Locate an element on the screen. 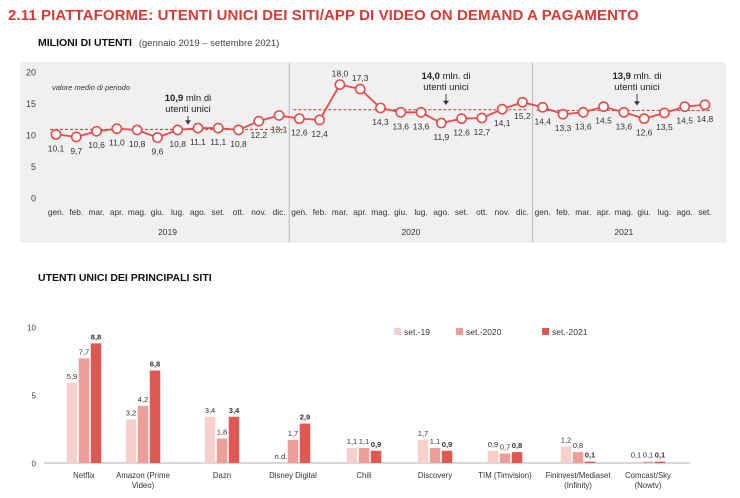 This screenshot has width=740, height=498. bar-value-label: 0,7 is located at coordinates (505, 446).